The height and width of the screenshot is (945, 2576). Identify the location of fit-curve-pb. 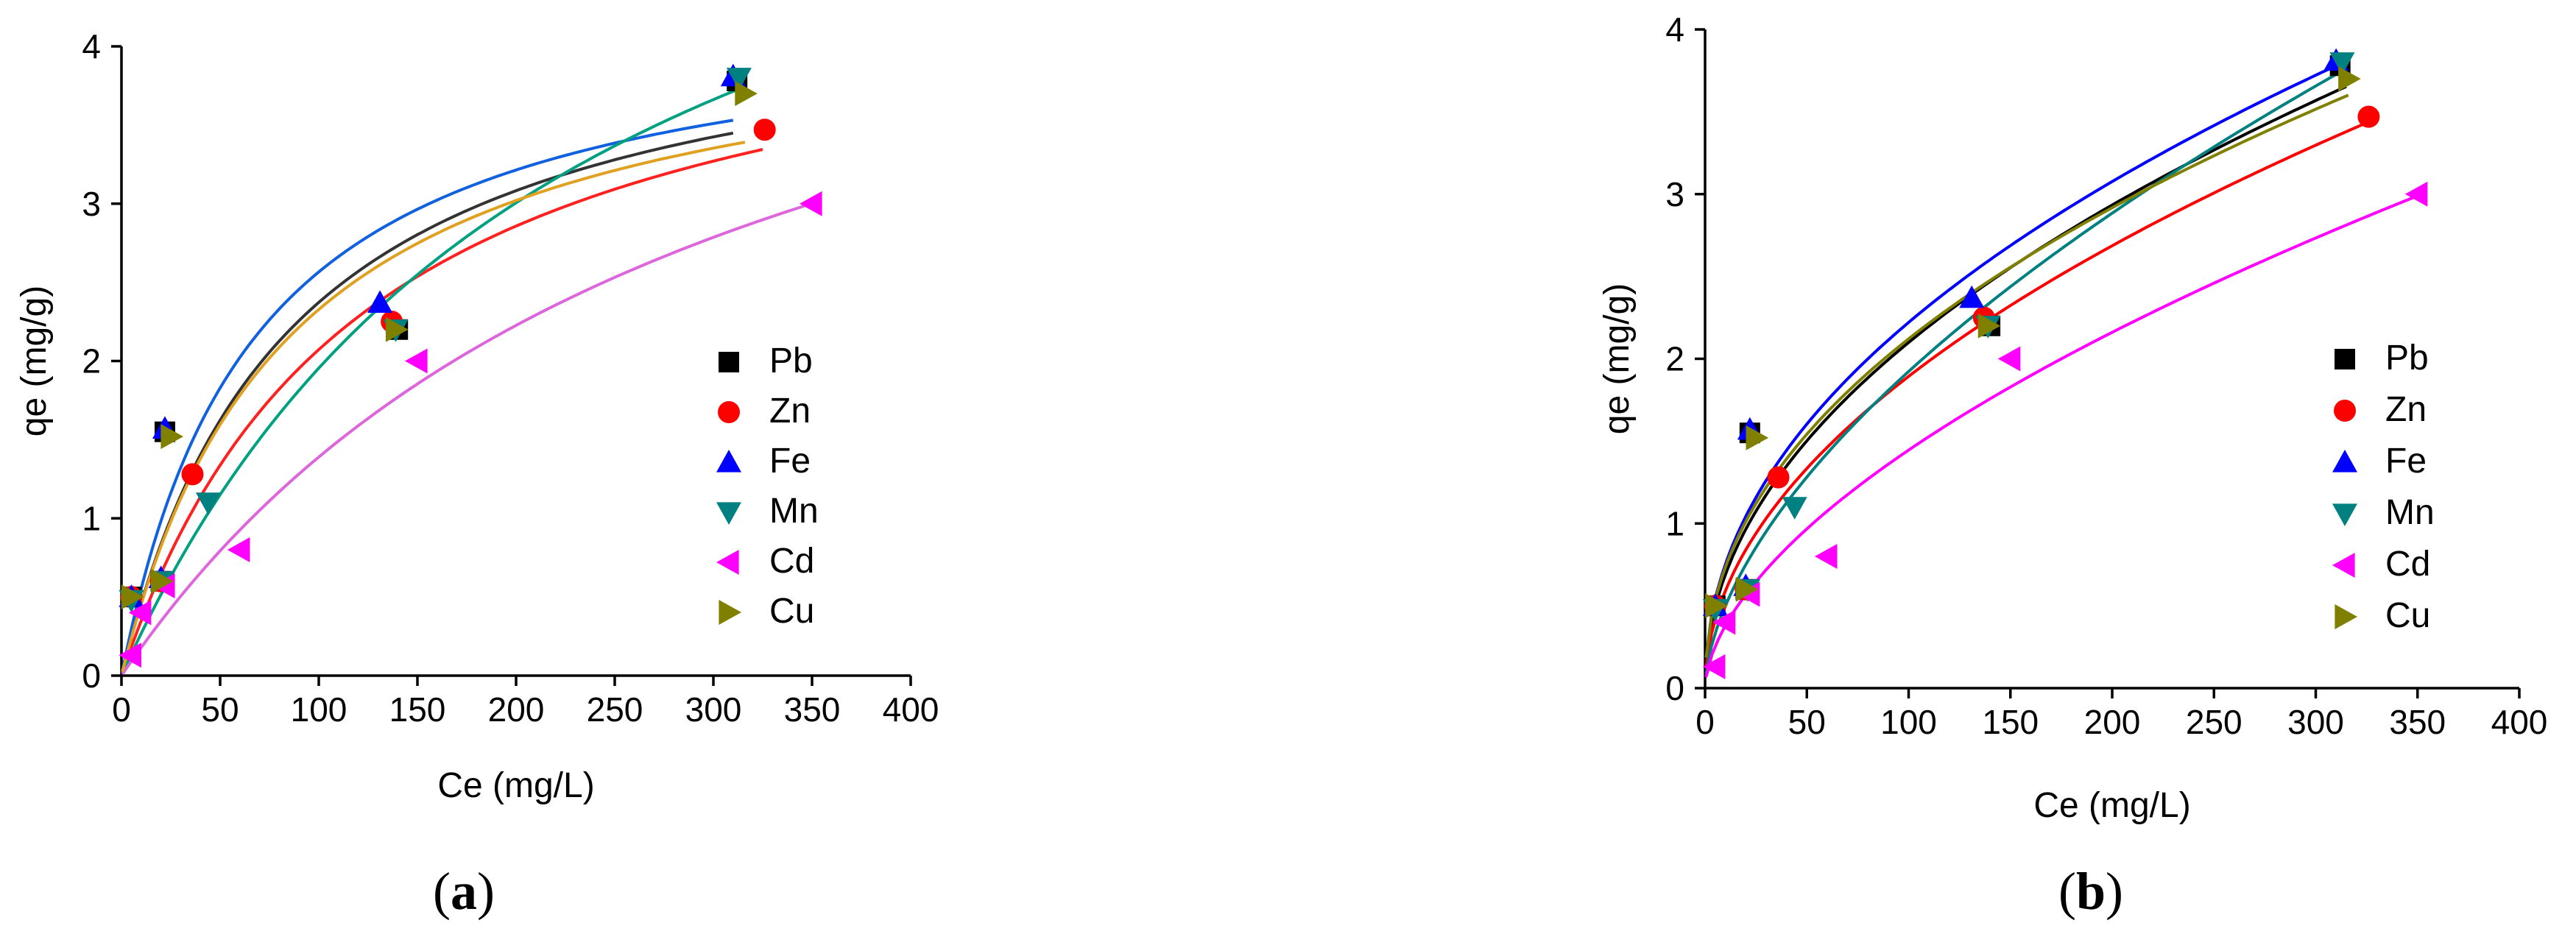
(427, 402).